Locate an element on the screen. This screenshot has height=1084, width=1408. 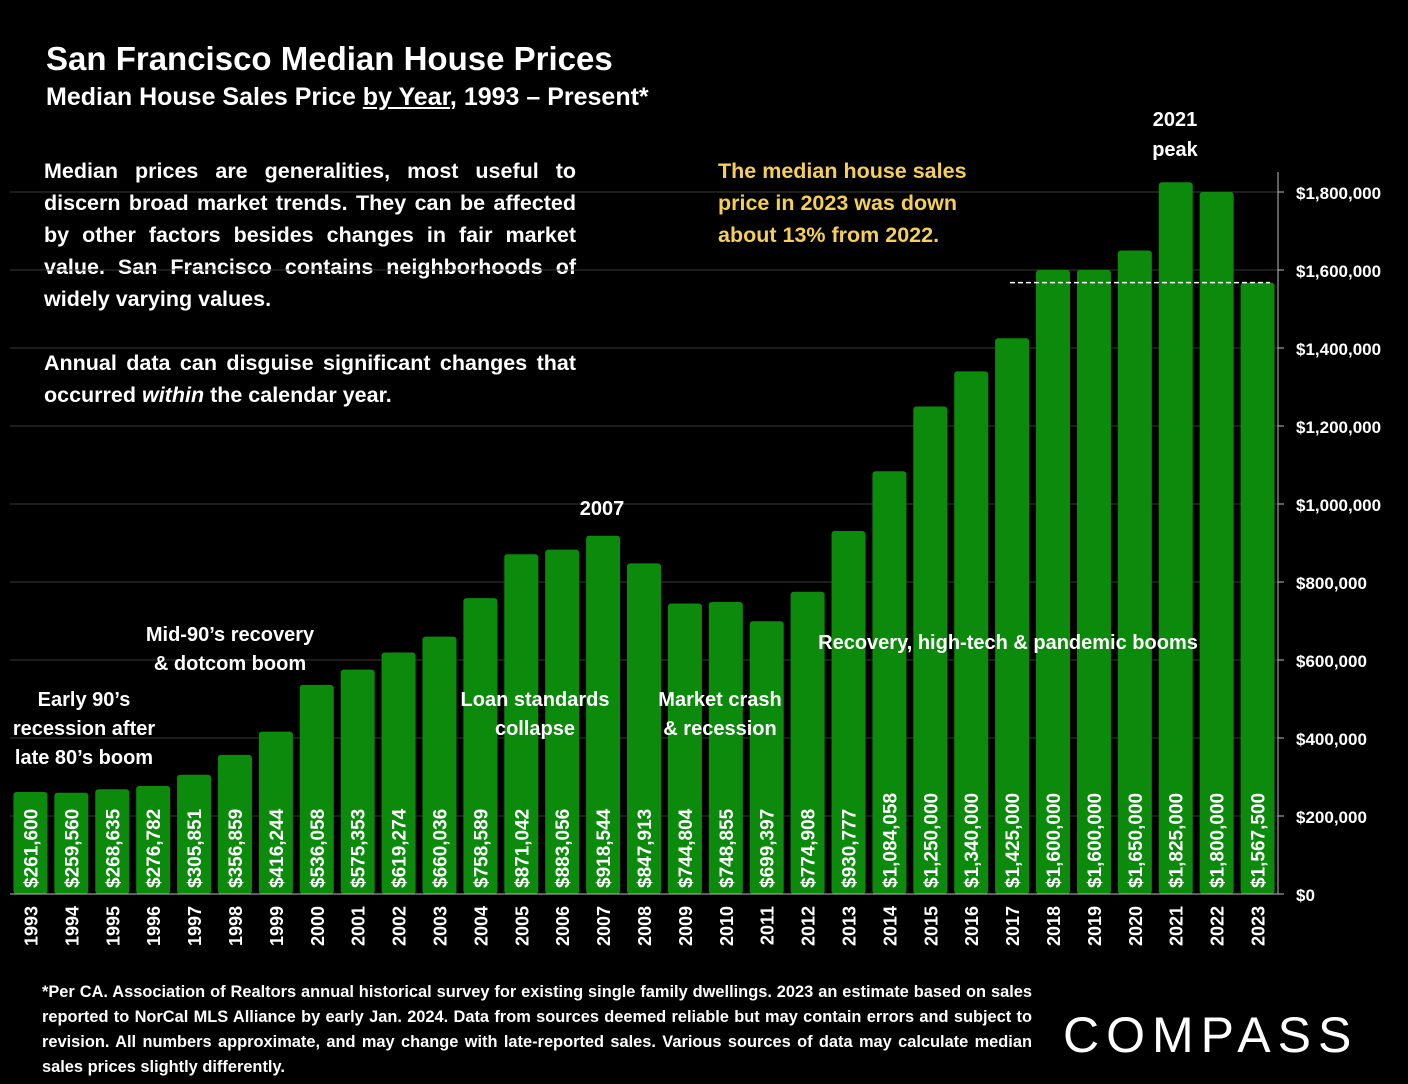
subtitle-underlined: by Year is located at coordinates (406, 97).